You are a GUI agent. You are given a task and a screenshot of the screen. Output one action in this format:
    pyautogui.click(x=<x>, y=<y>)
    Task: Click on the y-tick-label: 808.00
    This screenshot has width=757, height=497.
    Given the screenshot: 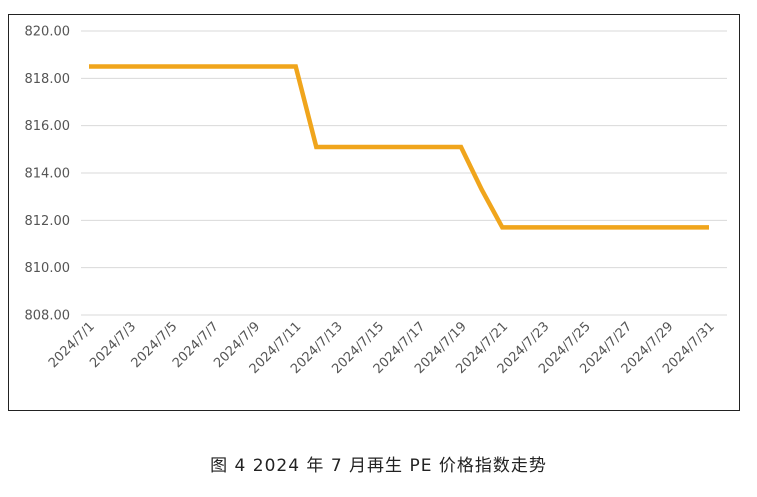 What is the action you would take?
    pyautogui.click(x=48, y=316)
    